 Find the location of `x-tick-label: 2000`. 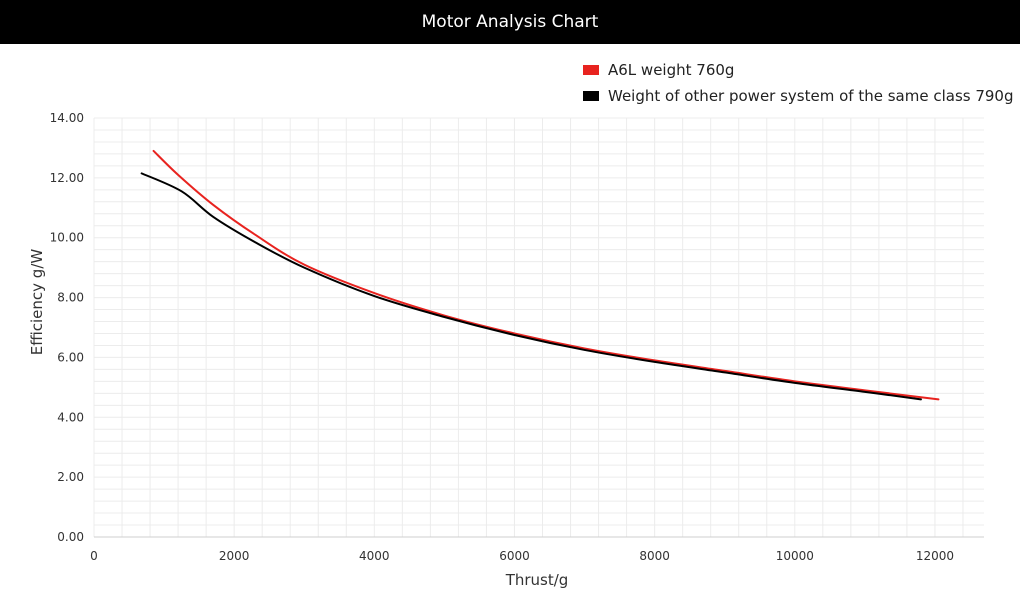

x-tick-label: 2000 is located at coordinates (234, 556).